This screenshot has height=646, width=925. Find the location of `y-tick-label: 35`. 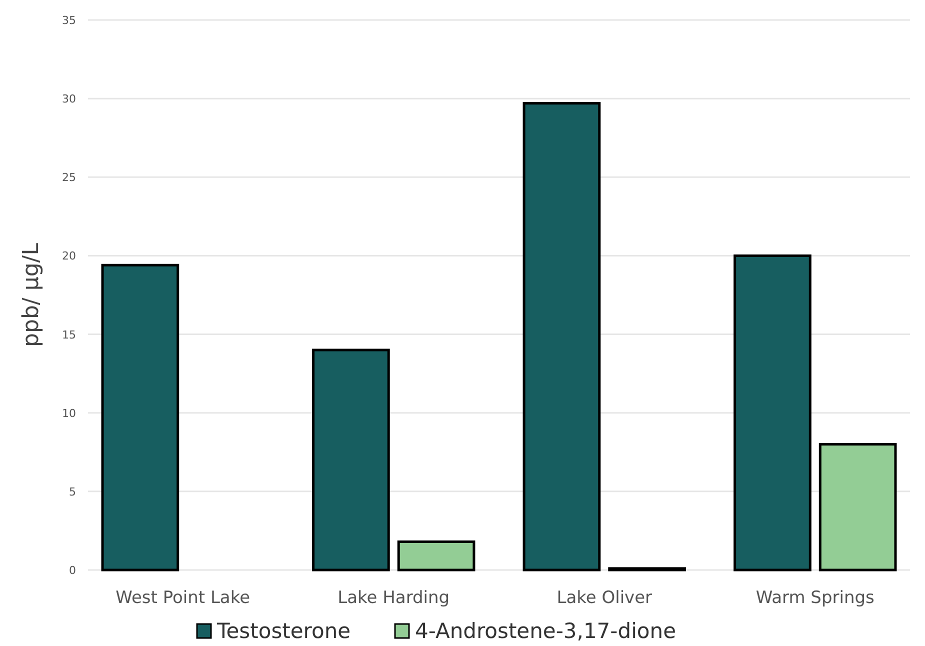

y-tick-label: 35 is located at coordinates (69, 20).